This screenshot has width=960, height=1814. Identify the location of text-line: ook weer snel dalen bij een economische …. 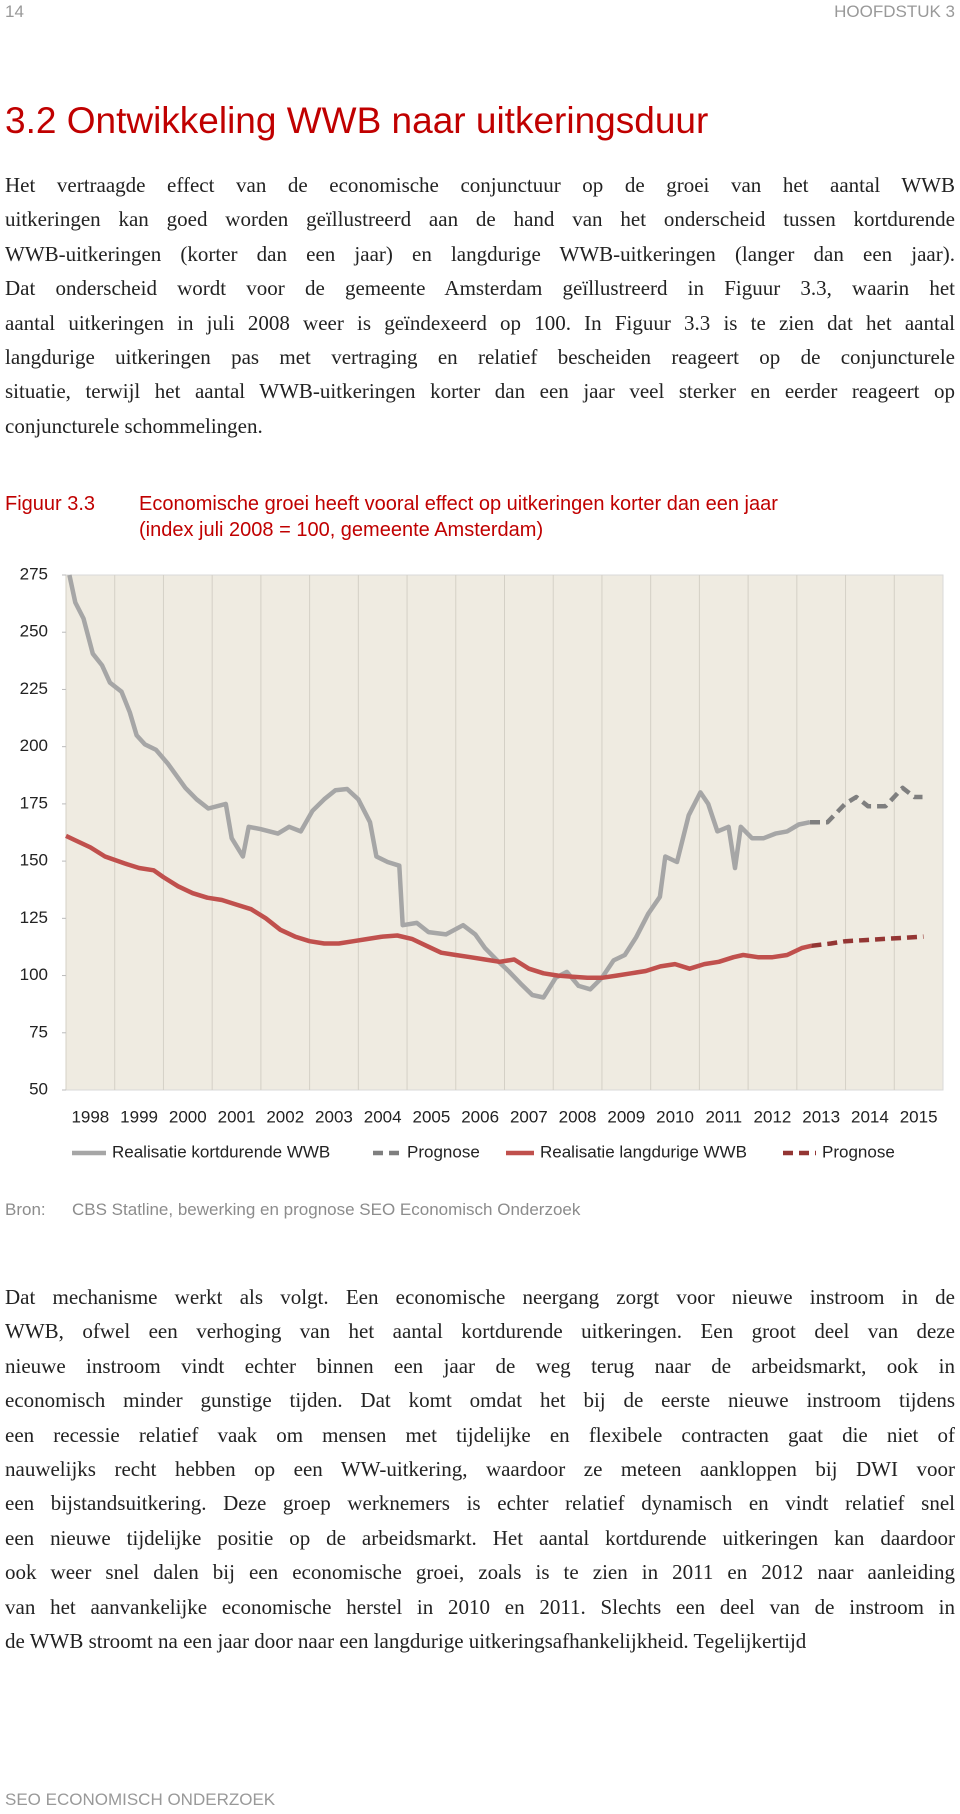
(480, 1572).